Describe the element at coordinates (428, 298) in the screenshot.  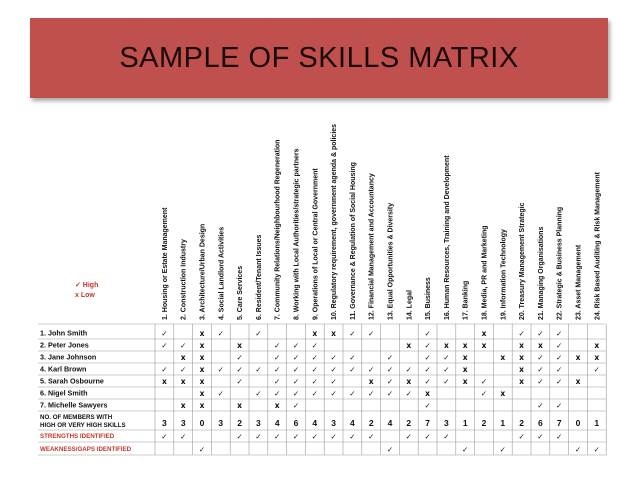
I see `skill-header: 15. Business` at that location.